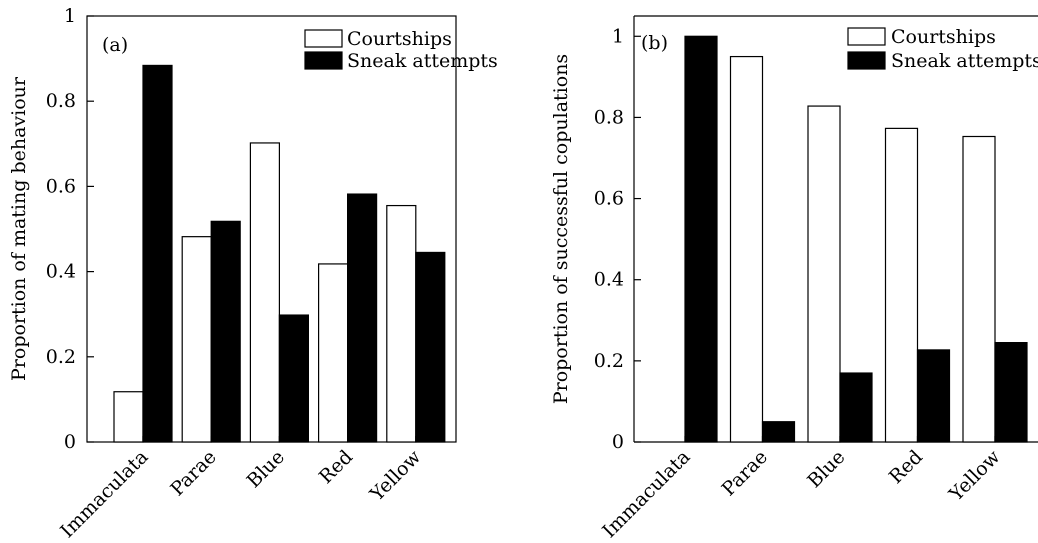 This screenshot has width=1038, height=543. Describe the element at coordinates (293, 378) in the screenshot. I see `panel-a-bar-sneak-blue` at that location.